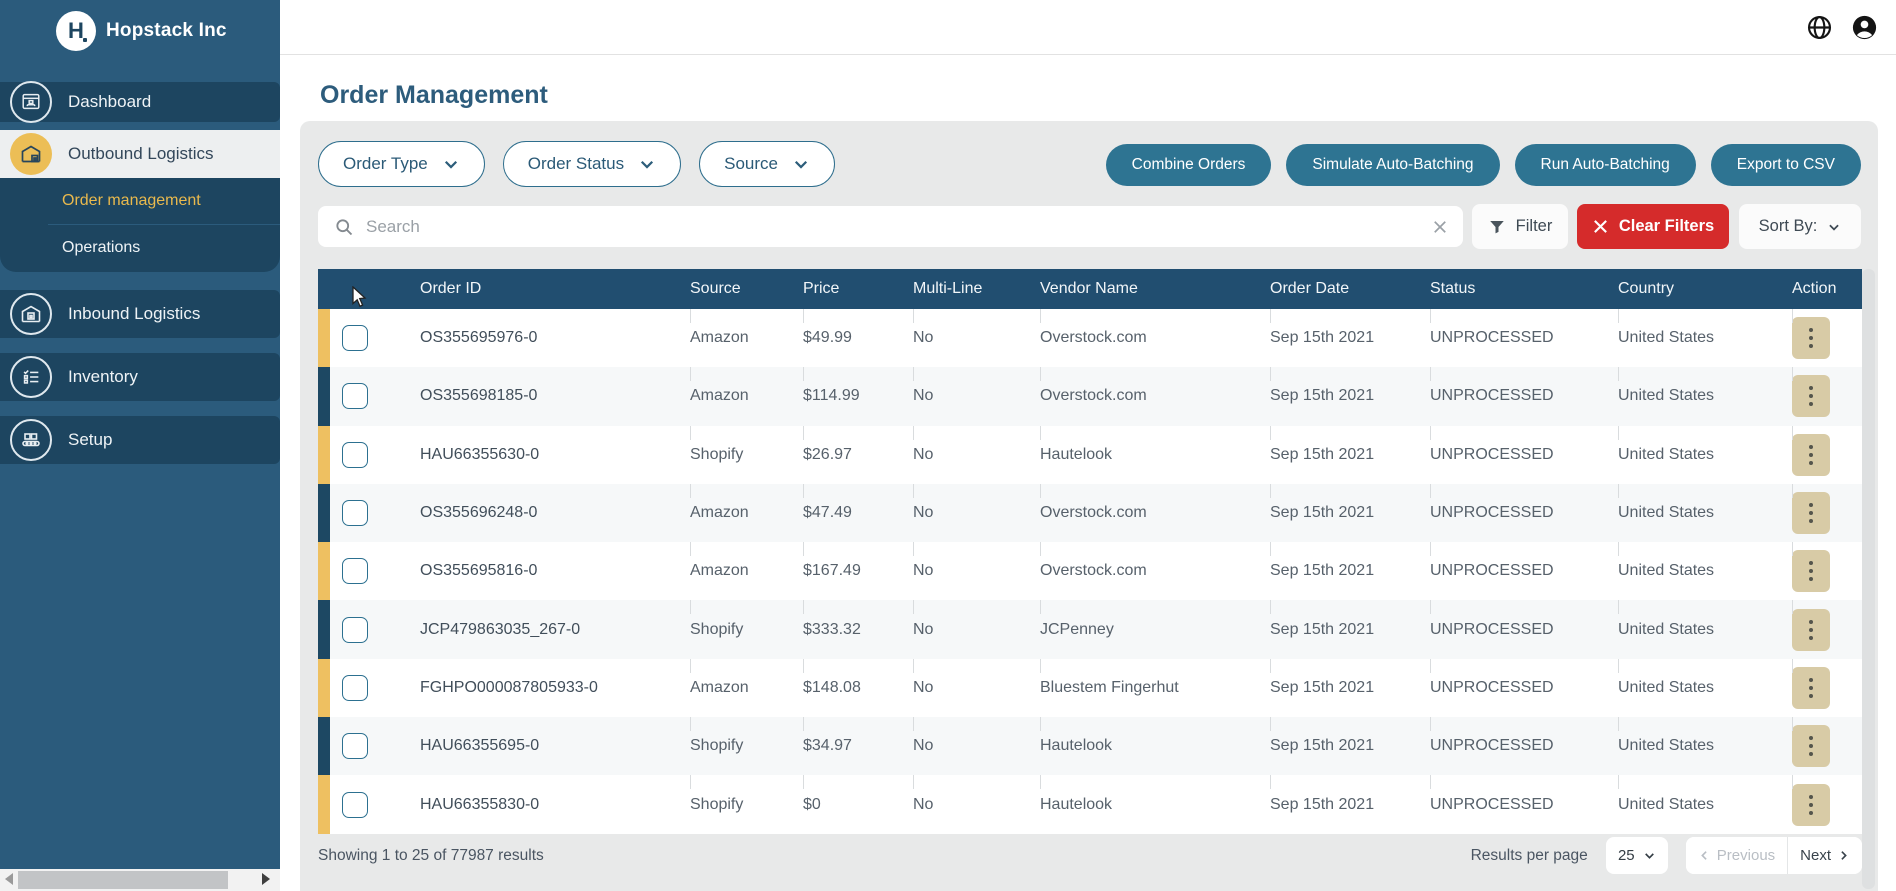  Describe the element at coordinates (140, 440) in the screenshot. I see `sidebar-item-setup: Setup` at that location.